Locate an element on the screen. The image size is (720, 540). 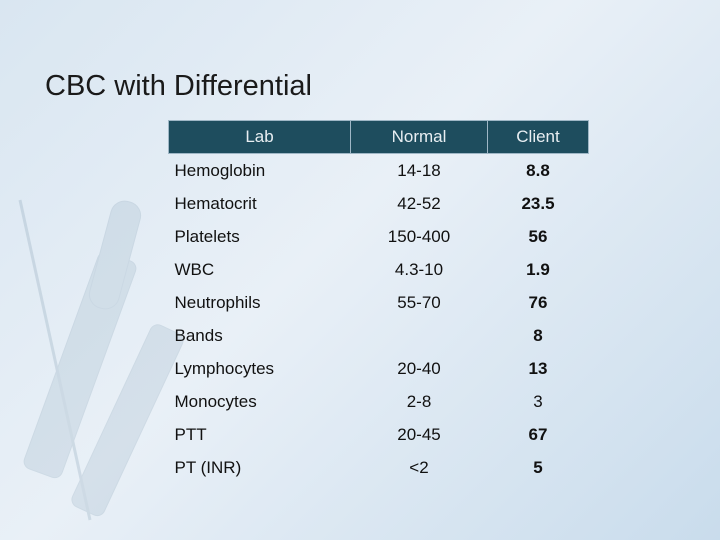
table-row: Neutrophils 55-70 76 is located at coordinates (379, 302).